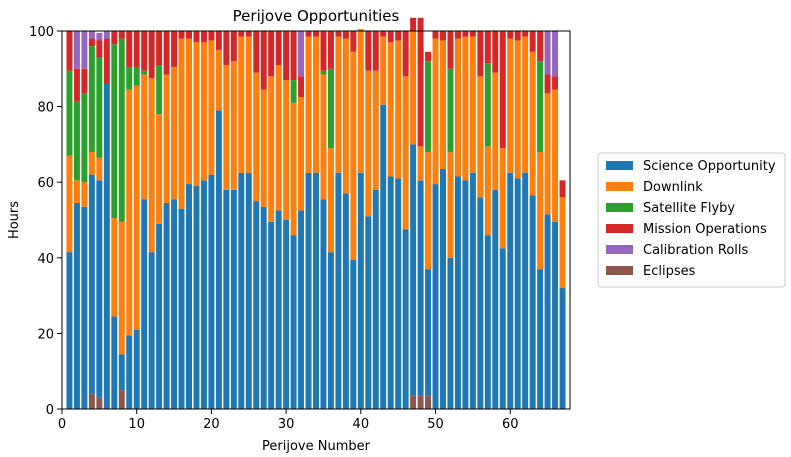 The height and width of the screenshot is (457, 791). Describe the element at coordinates (45, 108) in the screenshot. I see `y-tick-label: 80` at that location.